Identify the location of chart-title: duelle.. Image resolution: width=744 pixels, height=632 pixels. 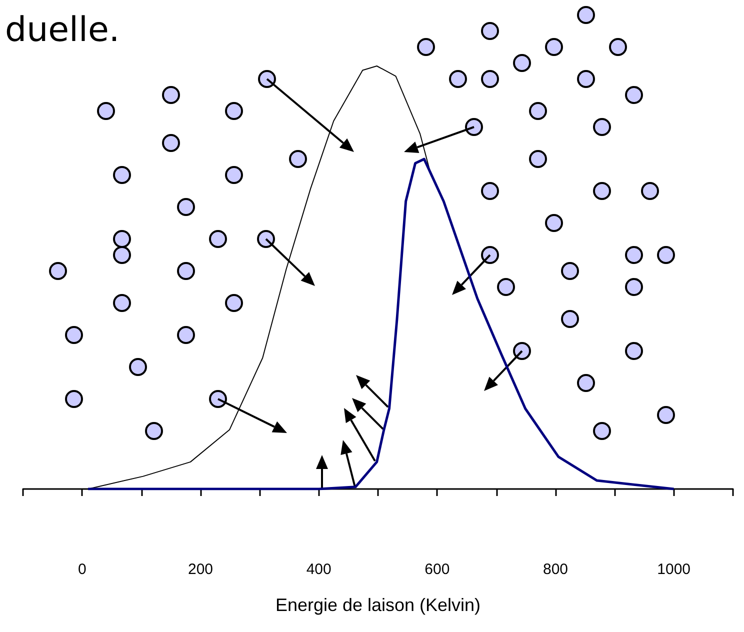
(62, 30).